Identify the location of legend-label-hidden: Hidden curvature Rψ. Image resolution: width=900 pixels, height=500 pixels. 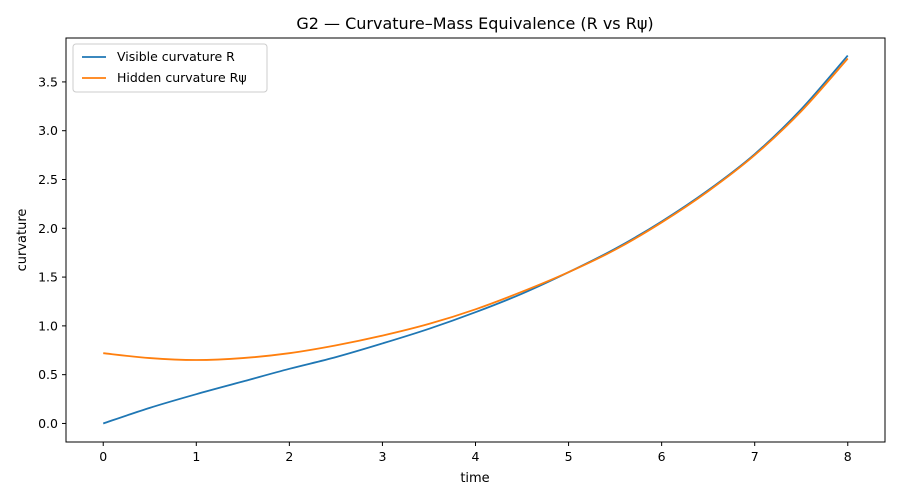
(182, 77).